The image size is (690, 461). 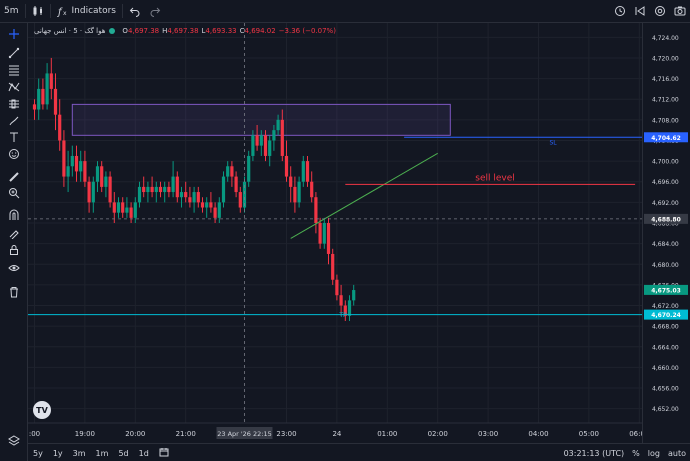 What do you see at coordinates (13, 87) in the screenshot?
I see `pattern-icon` at bounding box center [13, 87].